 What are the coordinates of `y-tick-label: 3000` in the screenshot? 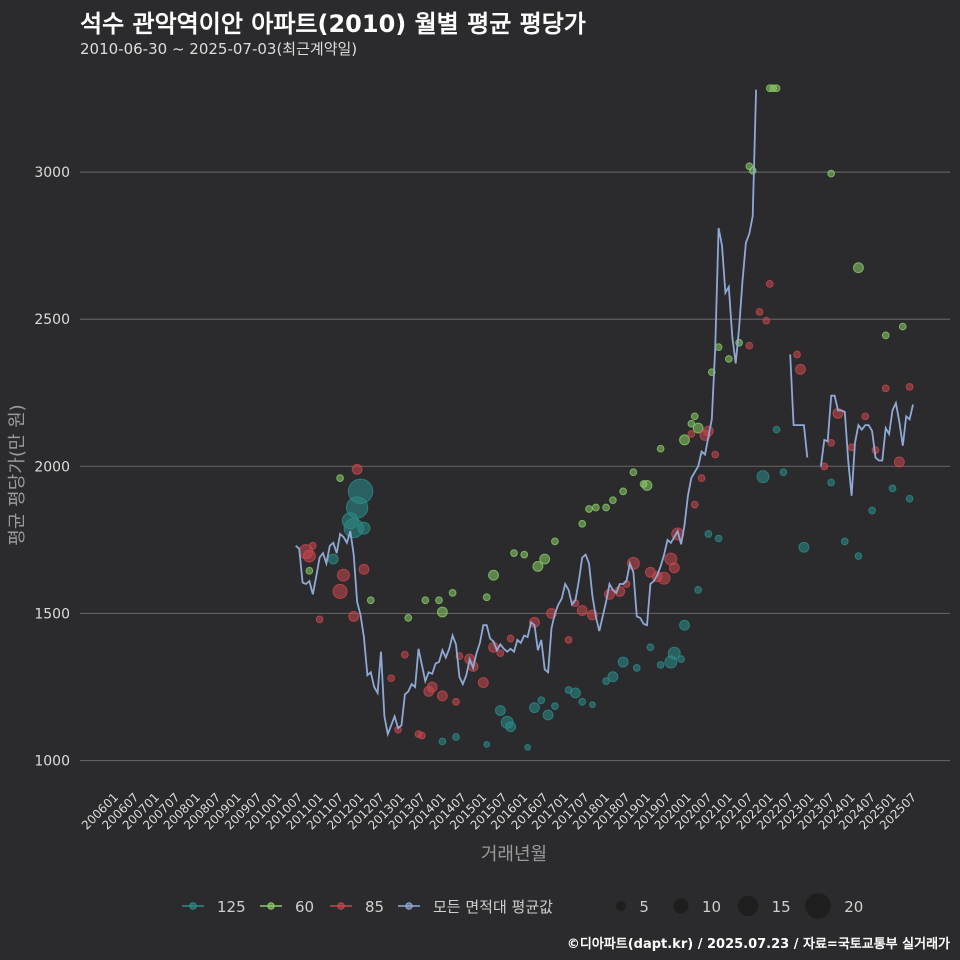 It's located at (52, 173).